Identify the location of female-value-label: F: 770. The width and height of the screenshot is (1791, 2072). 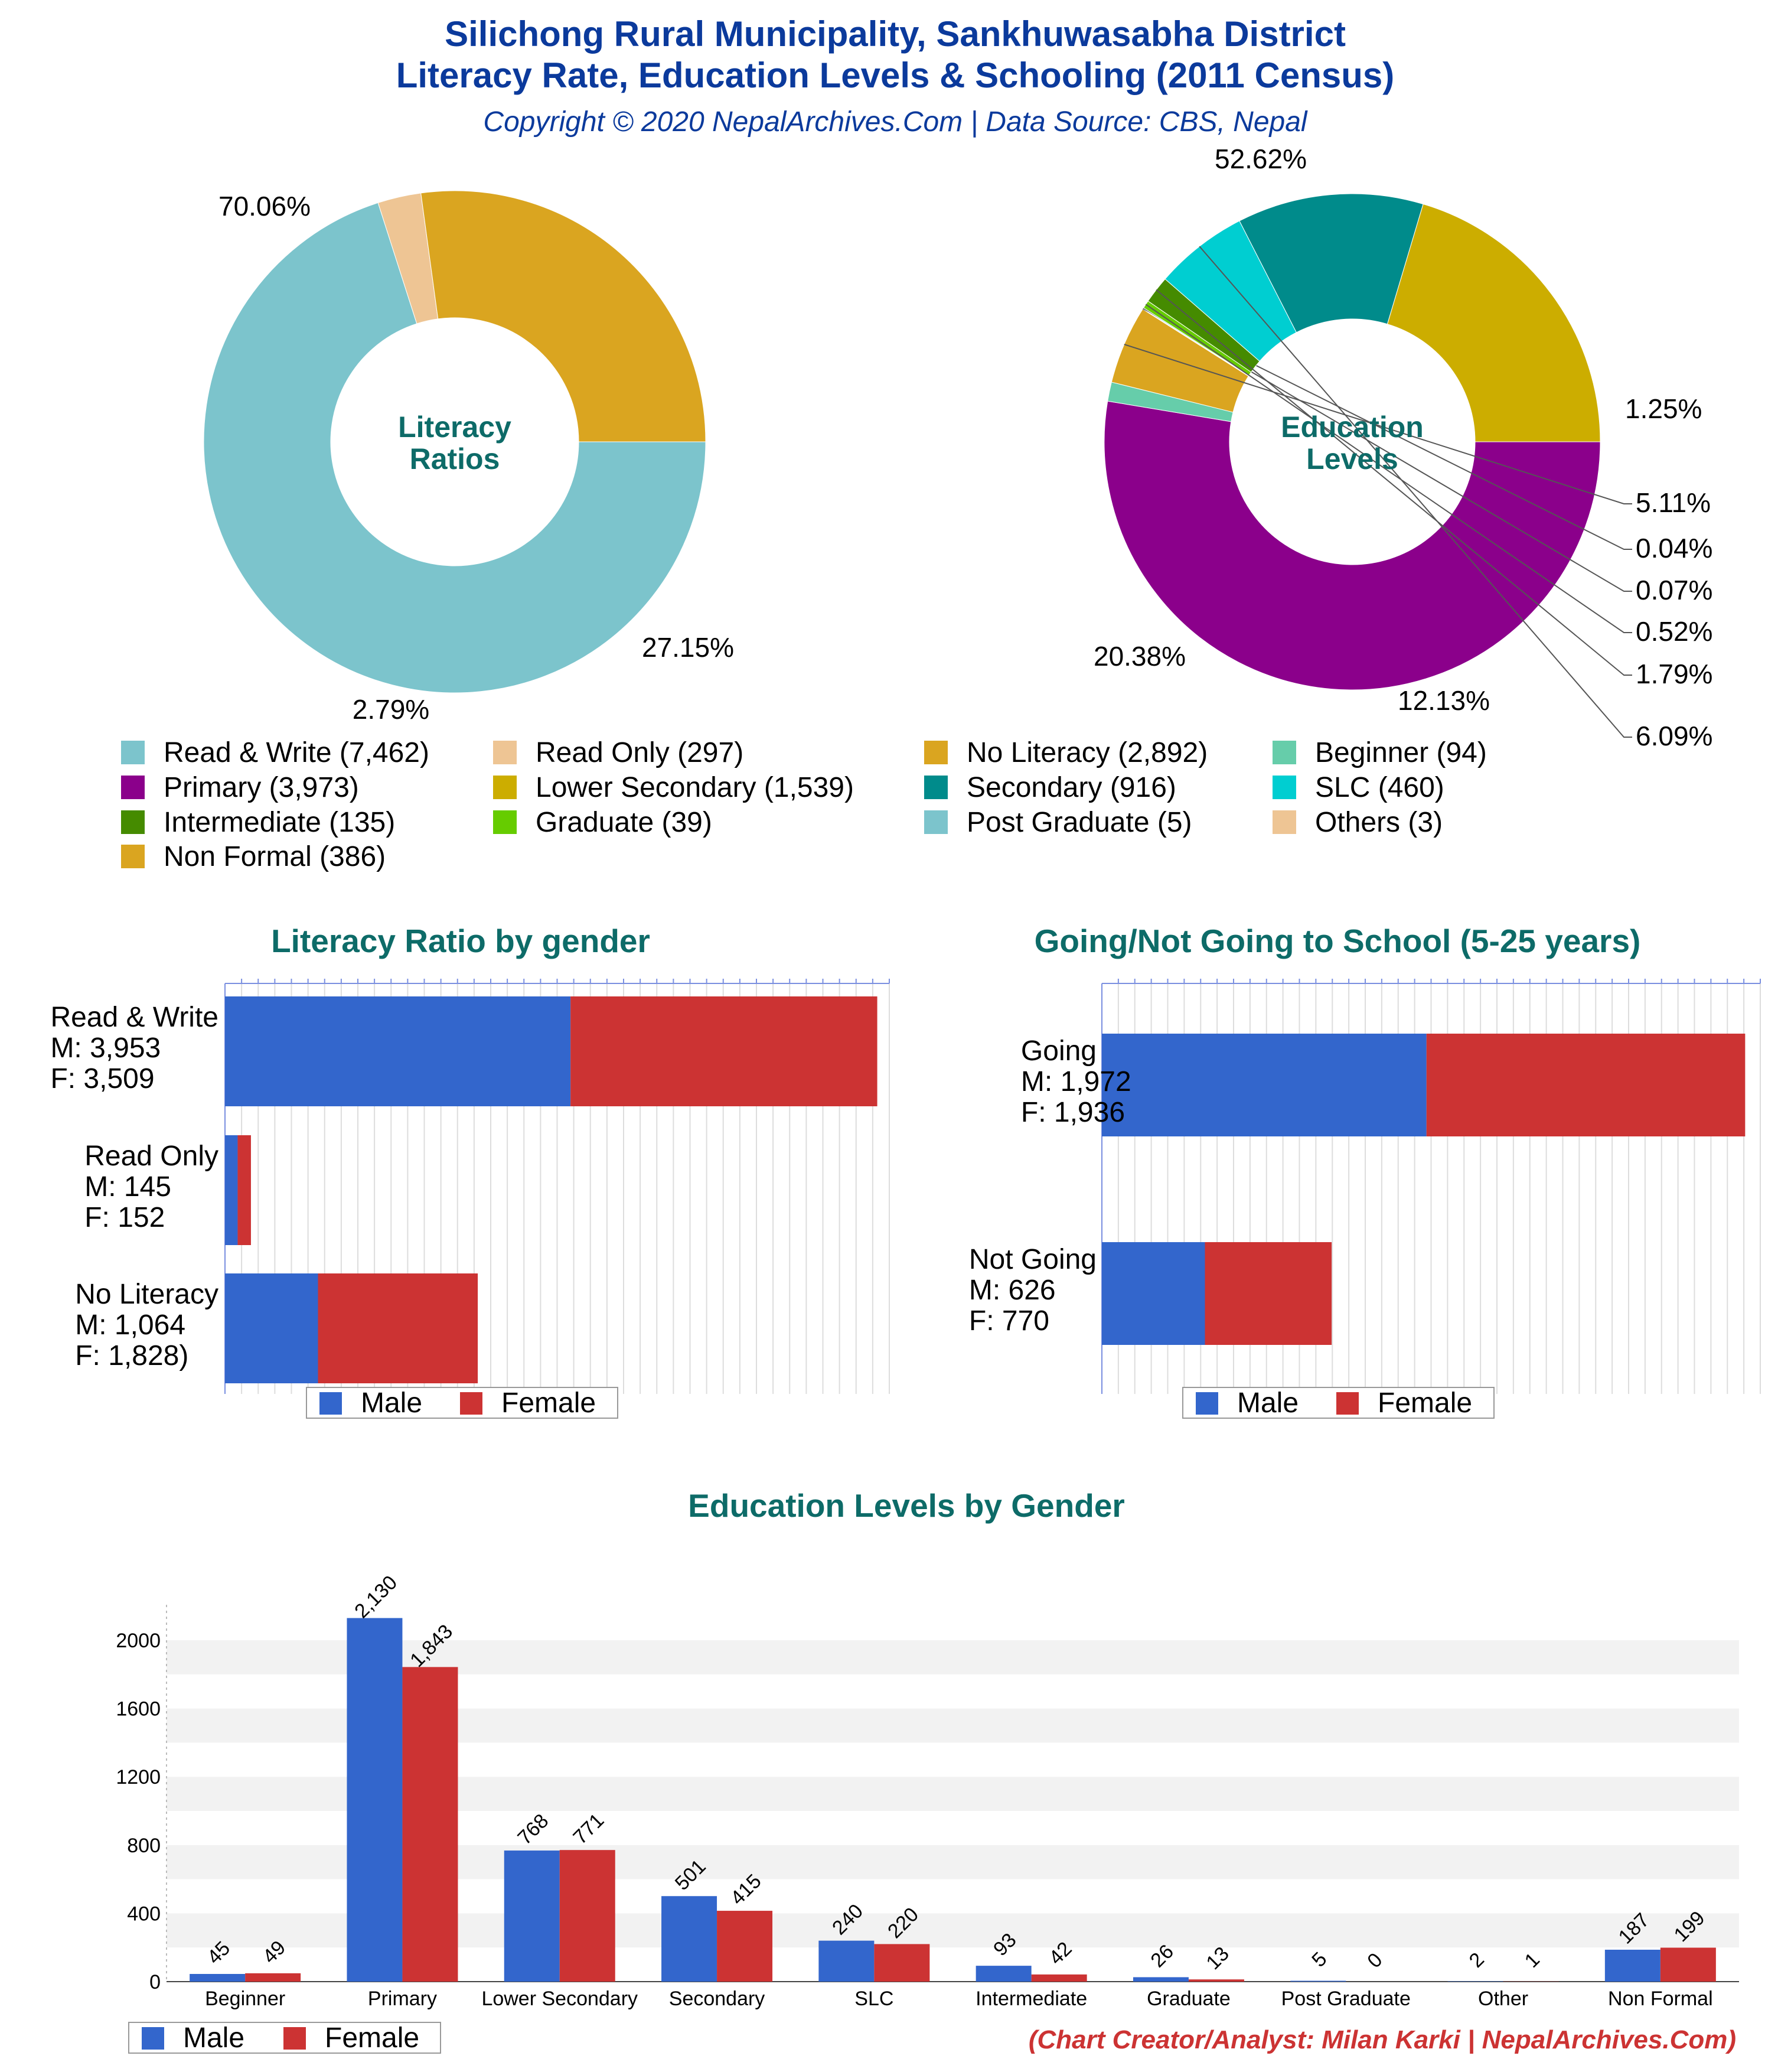
(1009, 1321).